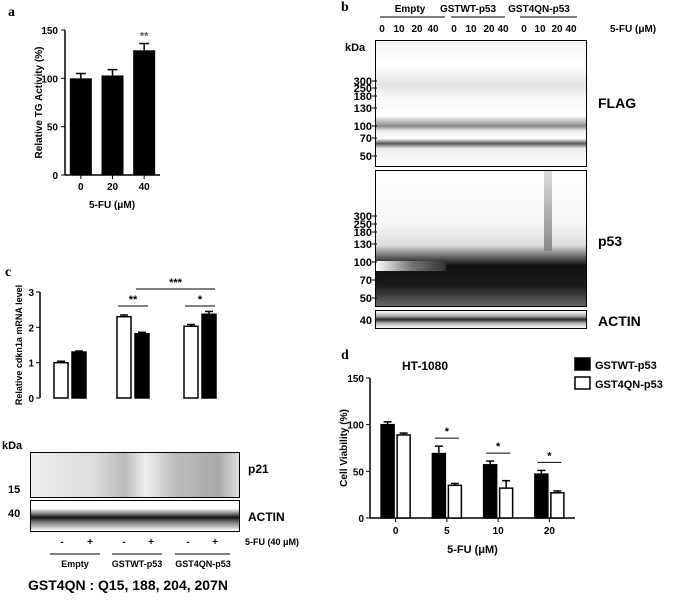 The height and width of the screenshot is (607, 685). I want to click on flag-marker-50: 50, so click(366, 157).